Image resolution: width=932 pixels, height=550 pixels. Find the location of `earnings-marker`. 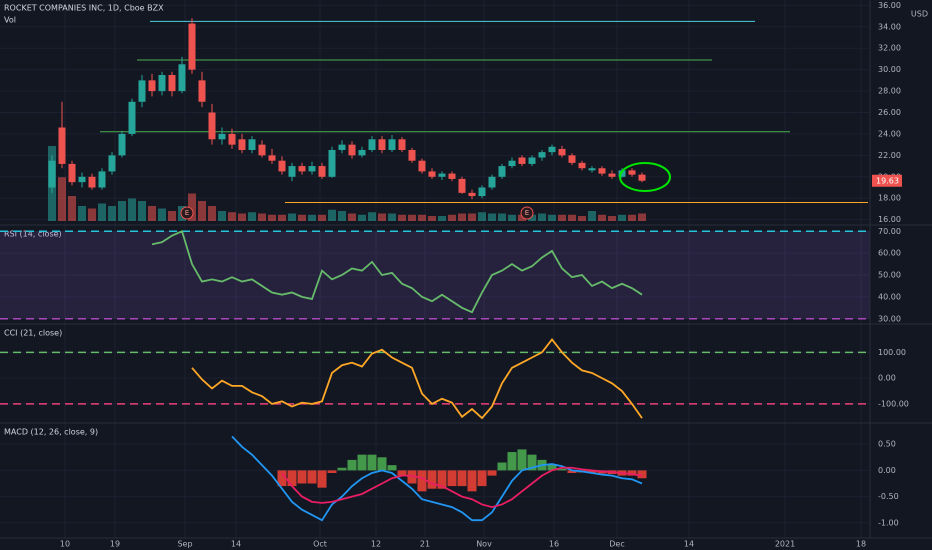

earnings-marker is located at coordinates (187, 213).